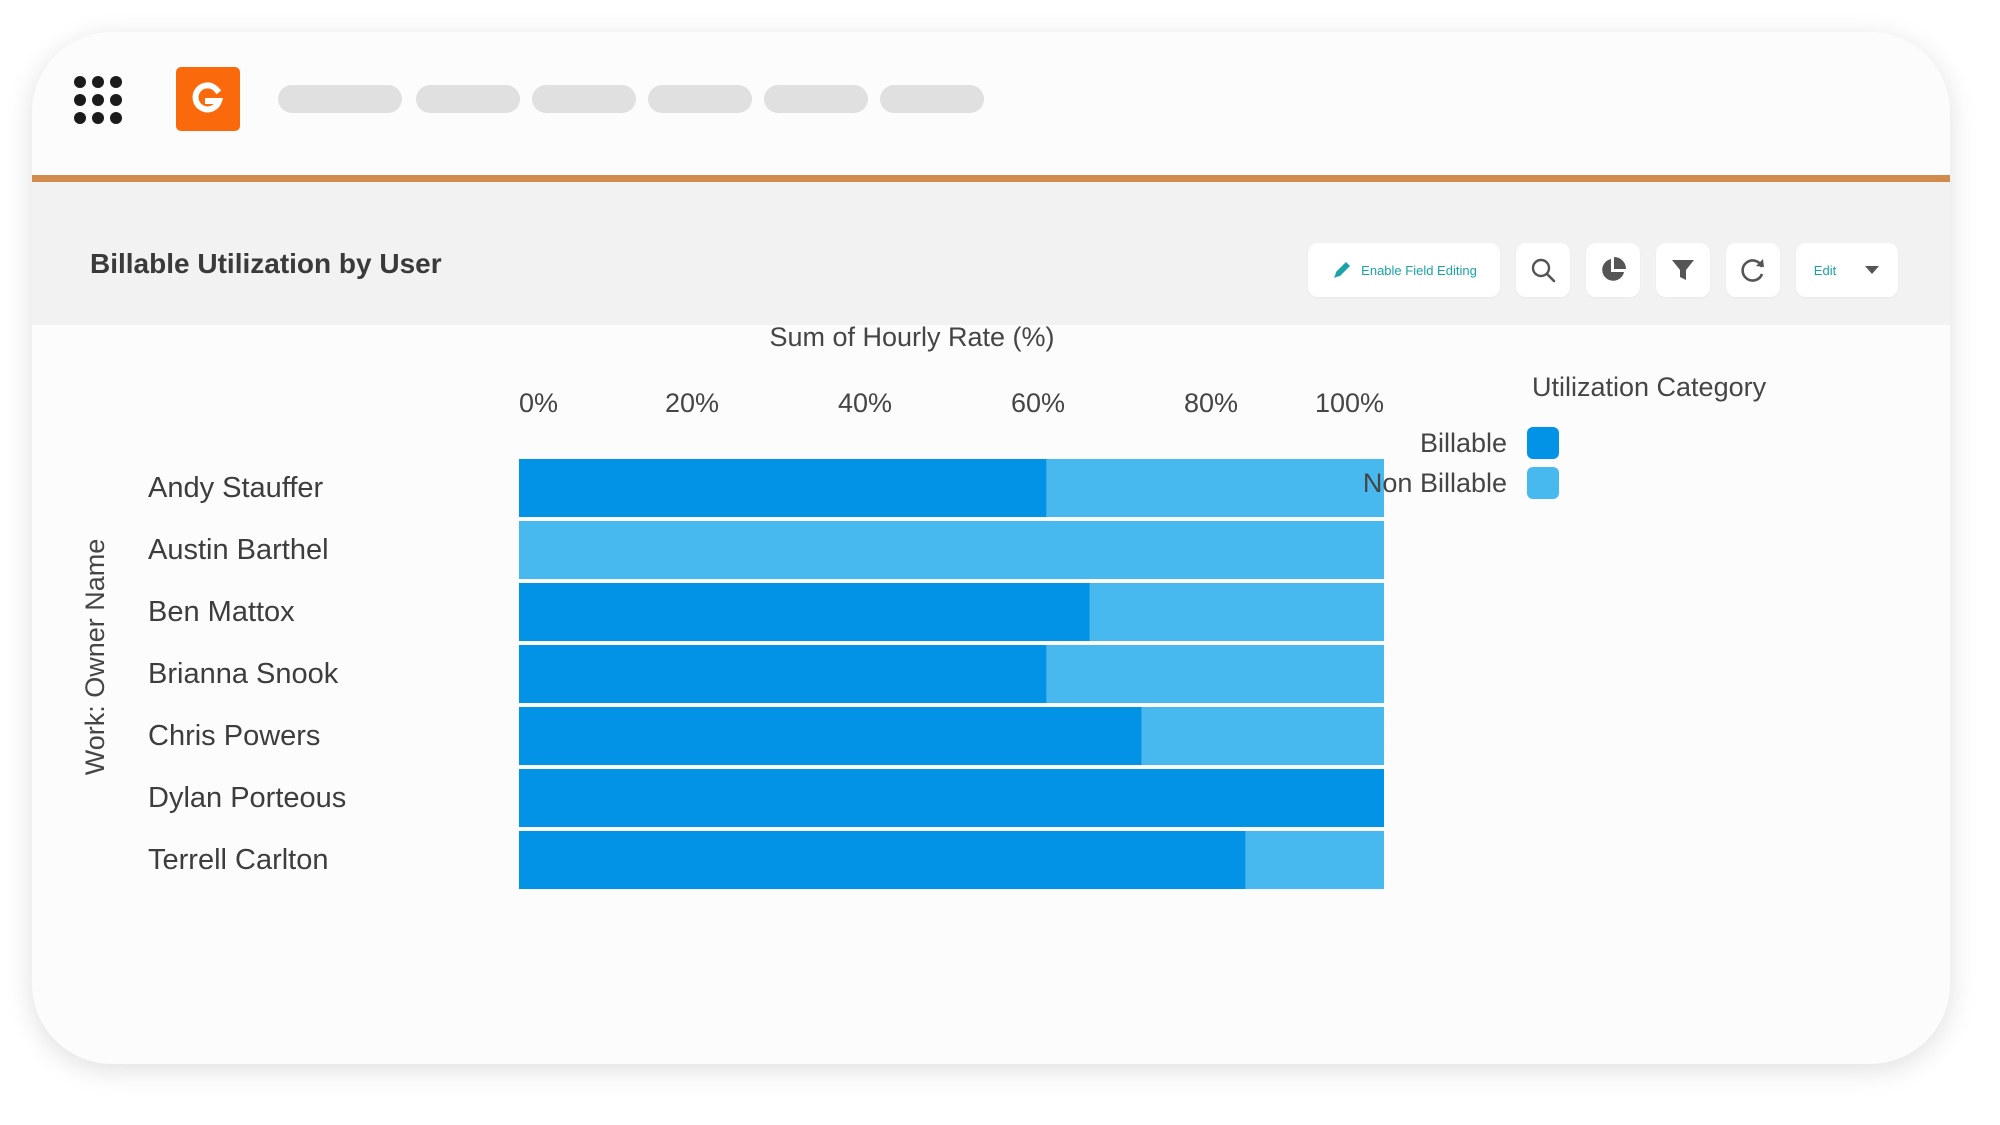 The width and height of the screenshot is (2000, 1125). I want to click on legend-label: Non Billable, so click(1434, 482).